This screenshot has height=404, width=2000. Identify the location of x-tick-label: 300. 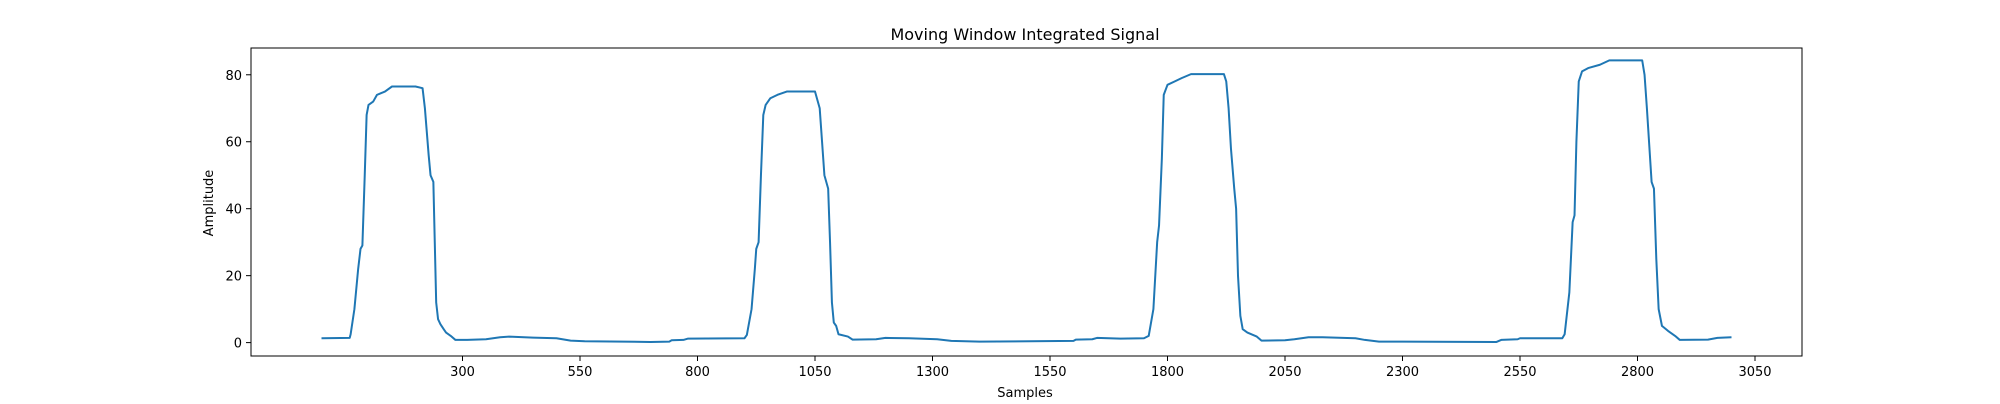
(462, 372).